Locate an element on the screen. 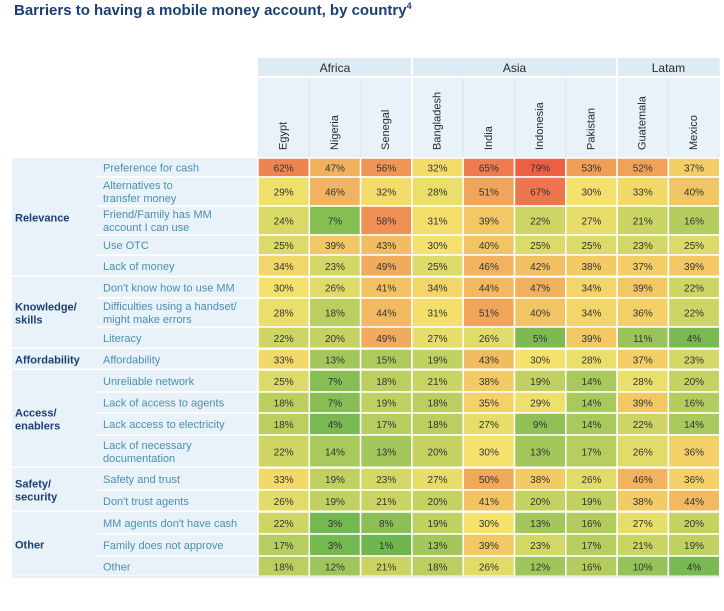 The height and width of the screenshot is (611, 724). group-label: Access/ is located at coordinates (36, 414).